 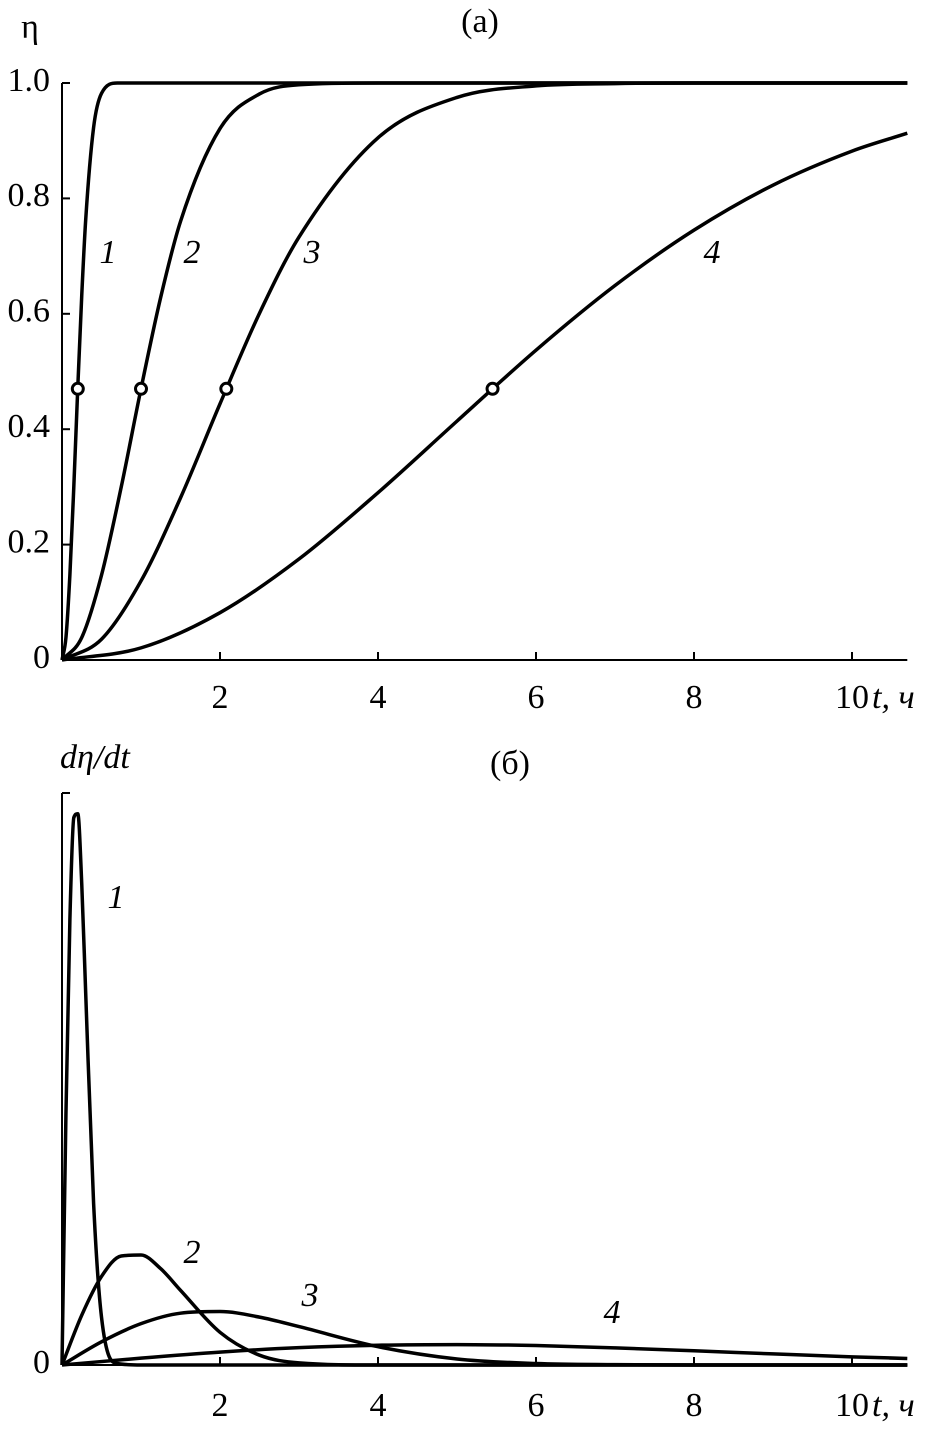 I want to click on y-axis-label: dη/dt, so click(x=95, y=757).